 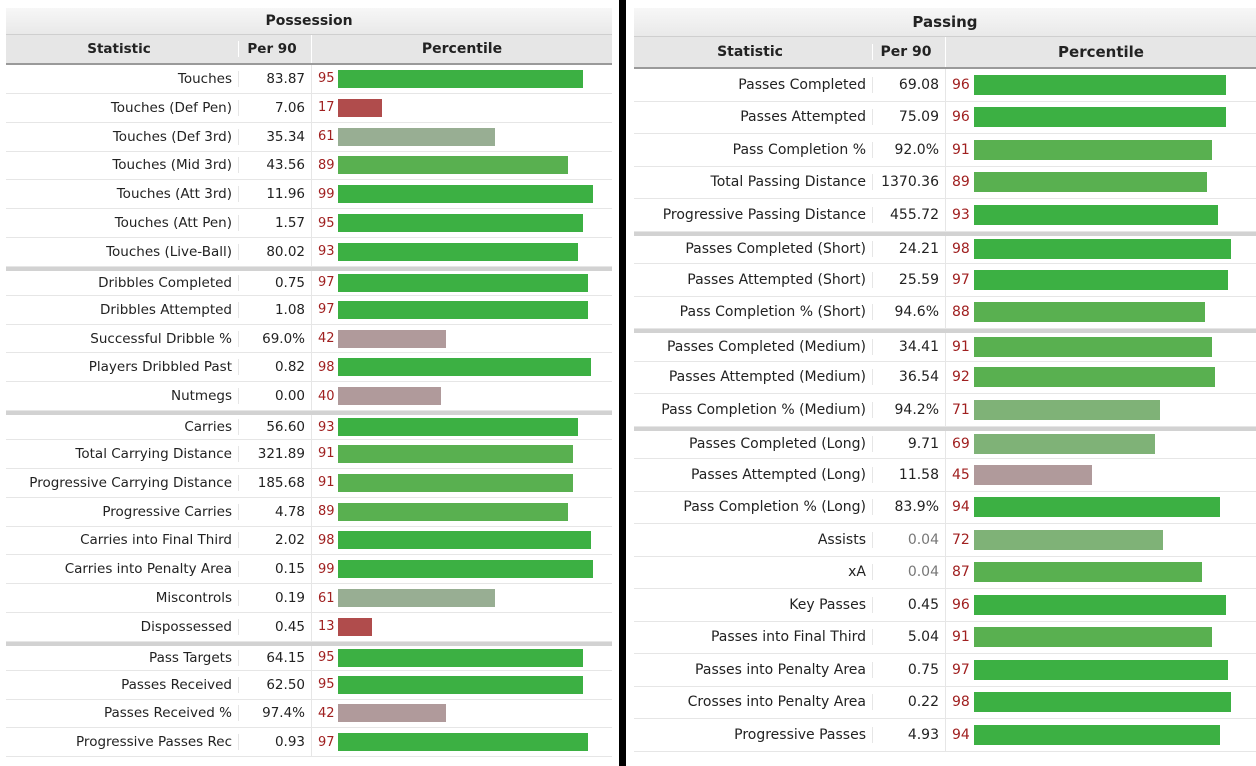 I want to click on table-row: Touches (Att 3rd) 11.96 99, so click(x=309, y=195).